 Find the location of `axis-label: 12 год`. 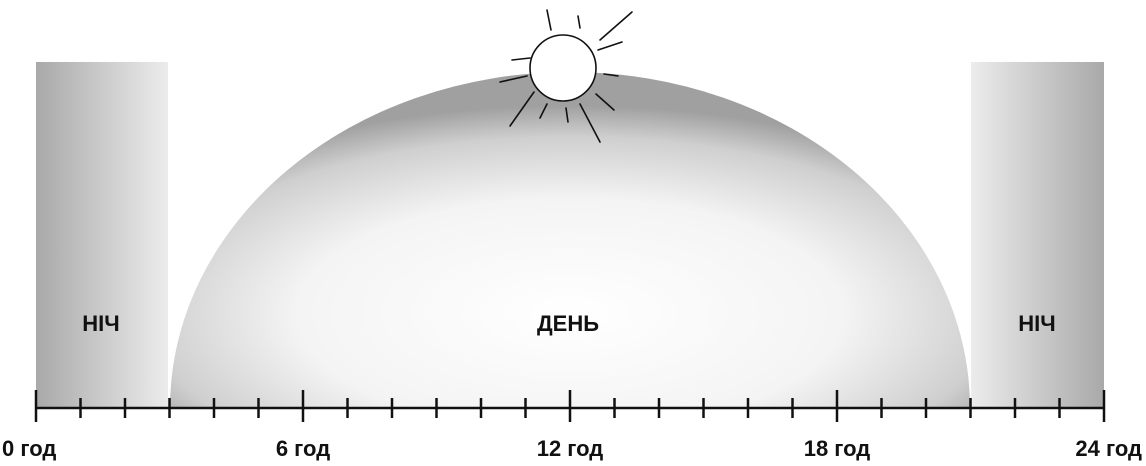

axis-label: 12 год is located at coordinates (570, 448).